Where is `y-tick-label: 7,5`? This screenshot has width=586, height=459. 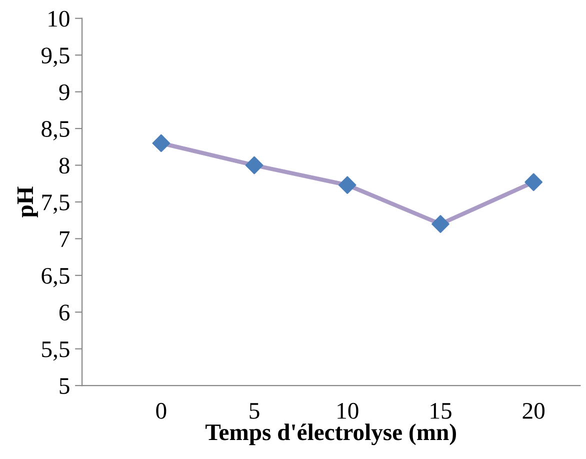
y-tick-label: 7,5 is located at coordinates (56, 204).